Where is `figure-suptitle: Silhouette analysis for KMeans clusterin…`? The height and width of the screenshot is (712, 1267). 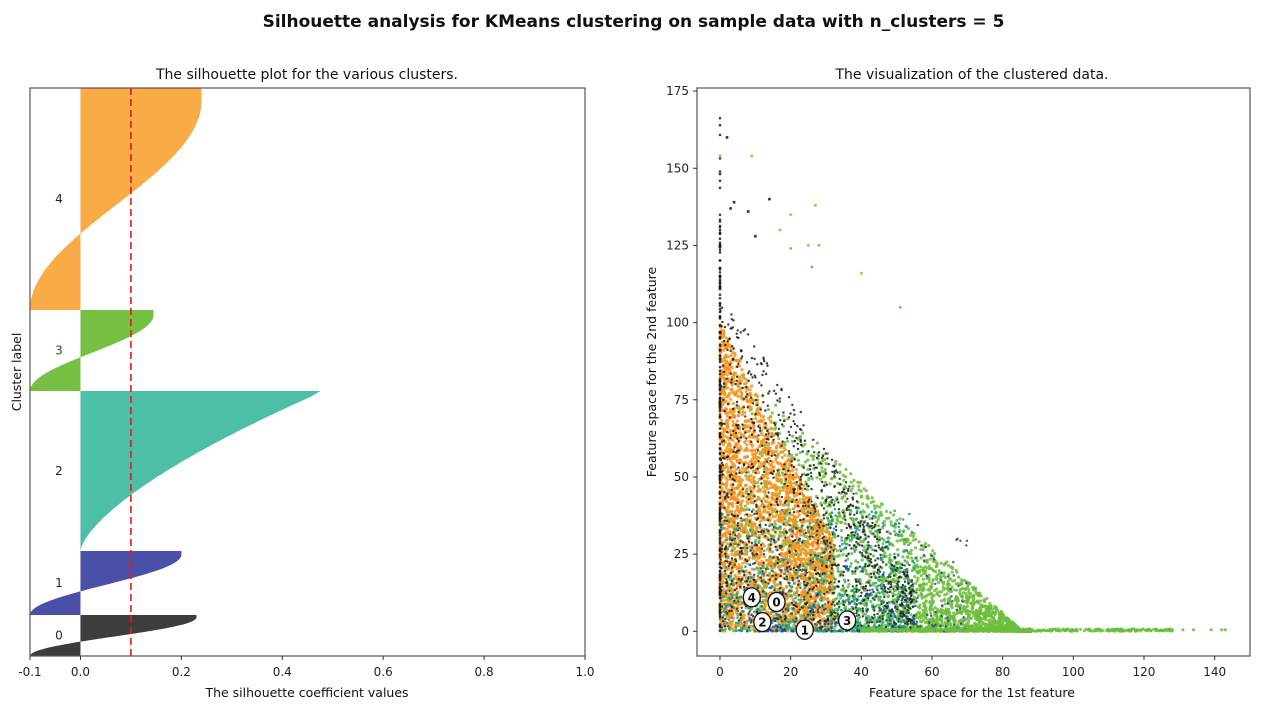 figure-suptitle: Silhouette analysis for KMeans clusterin… is located at coordinates (633, 22).